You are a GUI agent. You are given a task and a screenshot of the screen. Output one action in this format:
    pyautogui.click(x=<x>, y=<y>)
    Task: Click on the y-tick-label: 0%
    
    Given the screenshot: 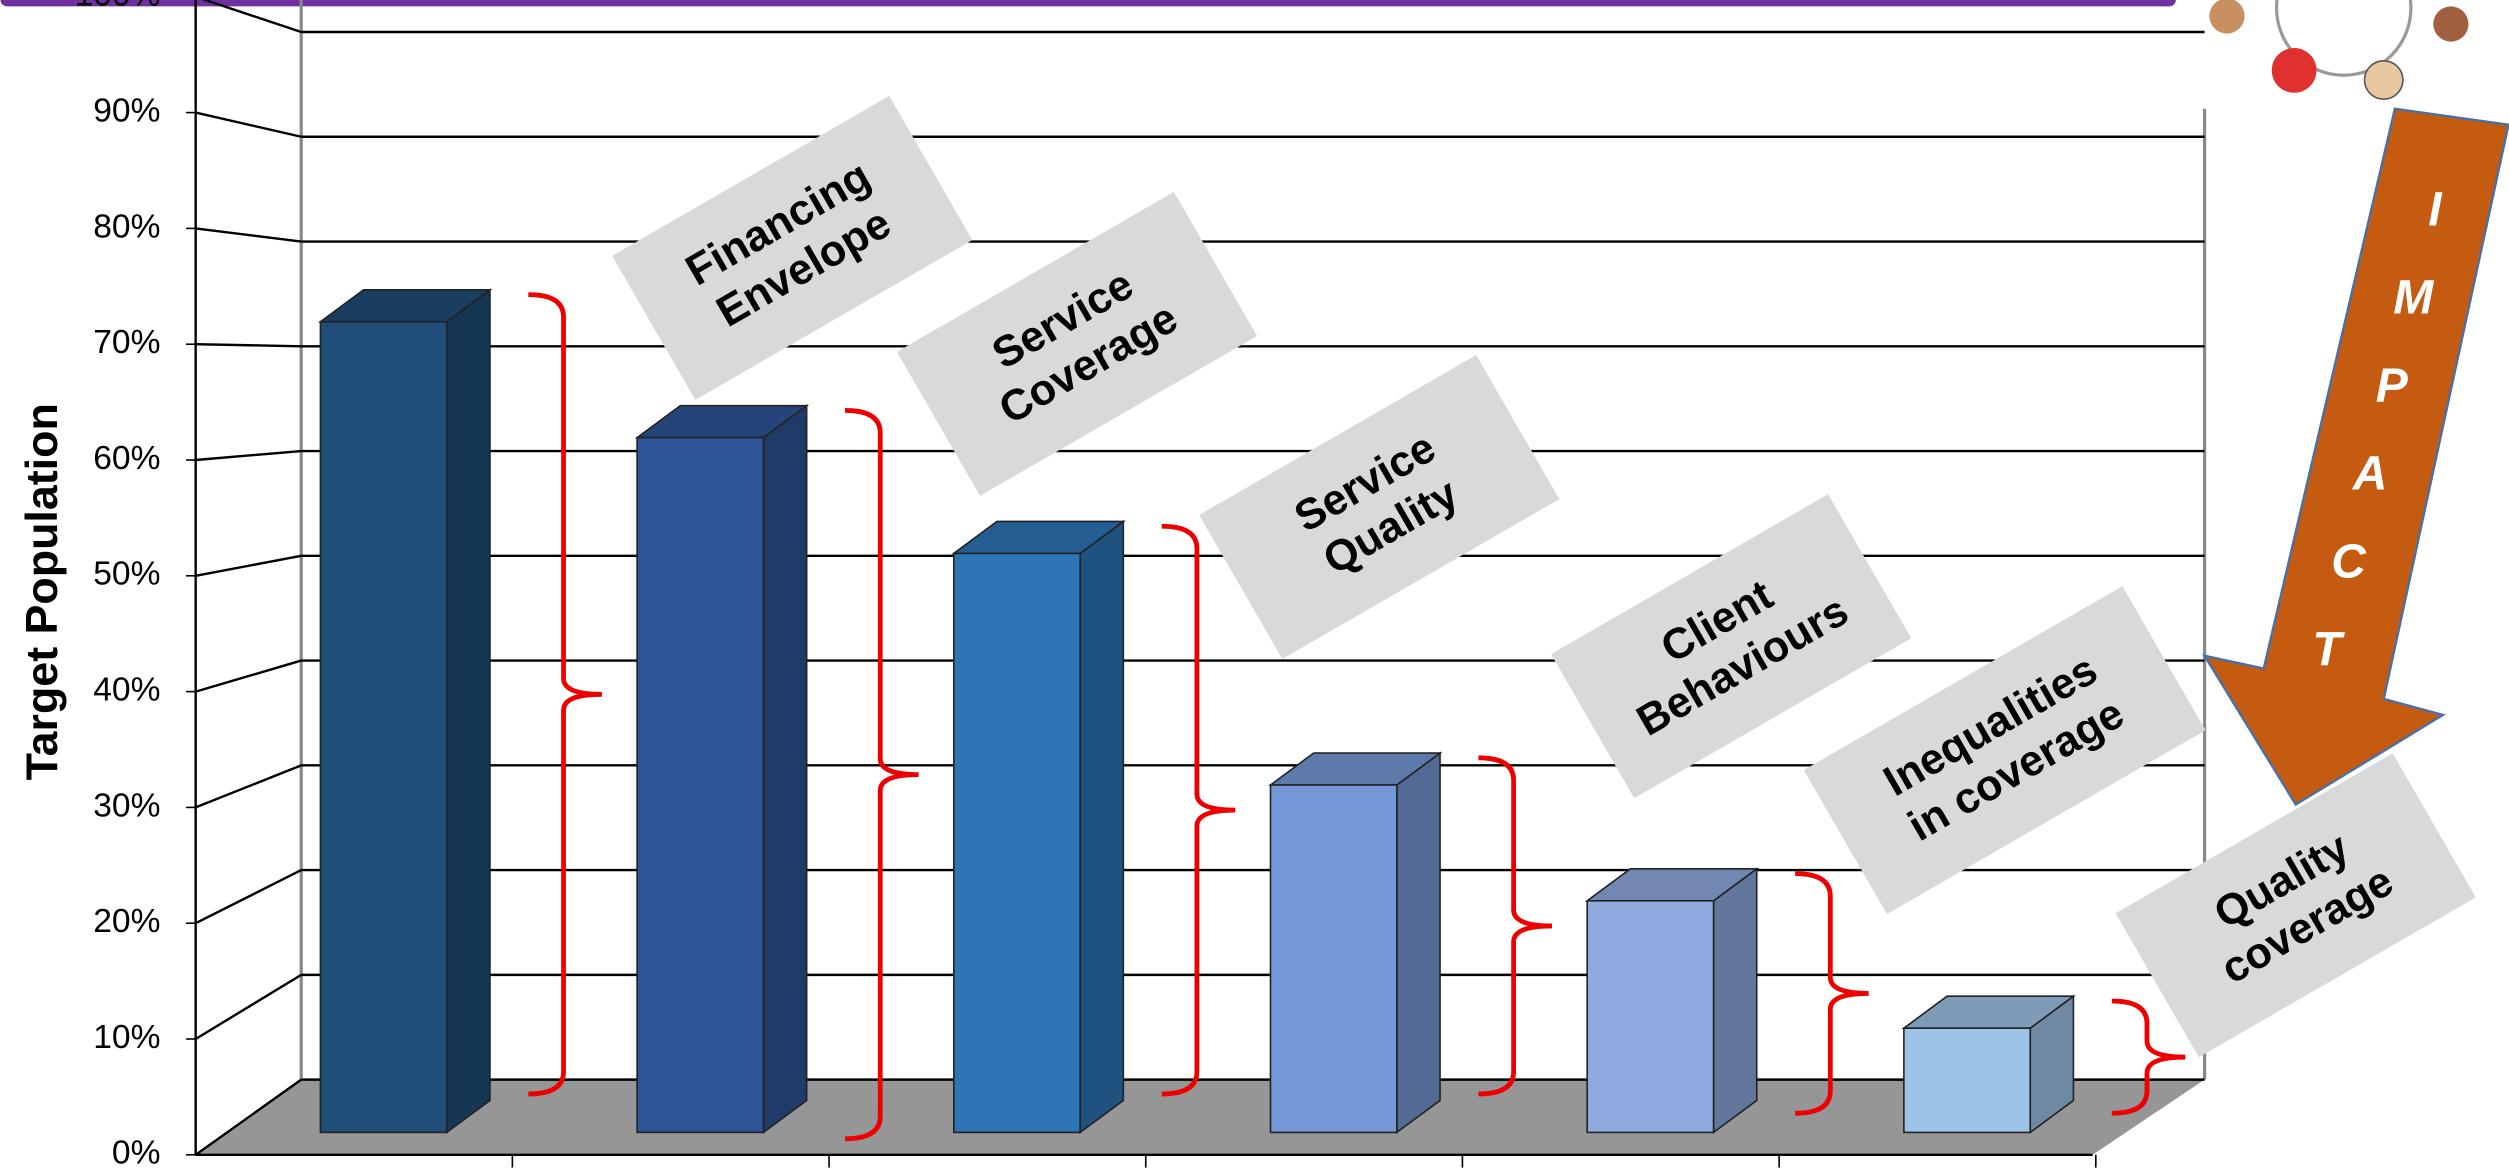 What is the action you would take?
    pyautogui.click(x=136, y=1153)
    